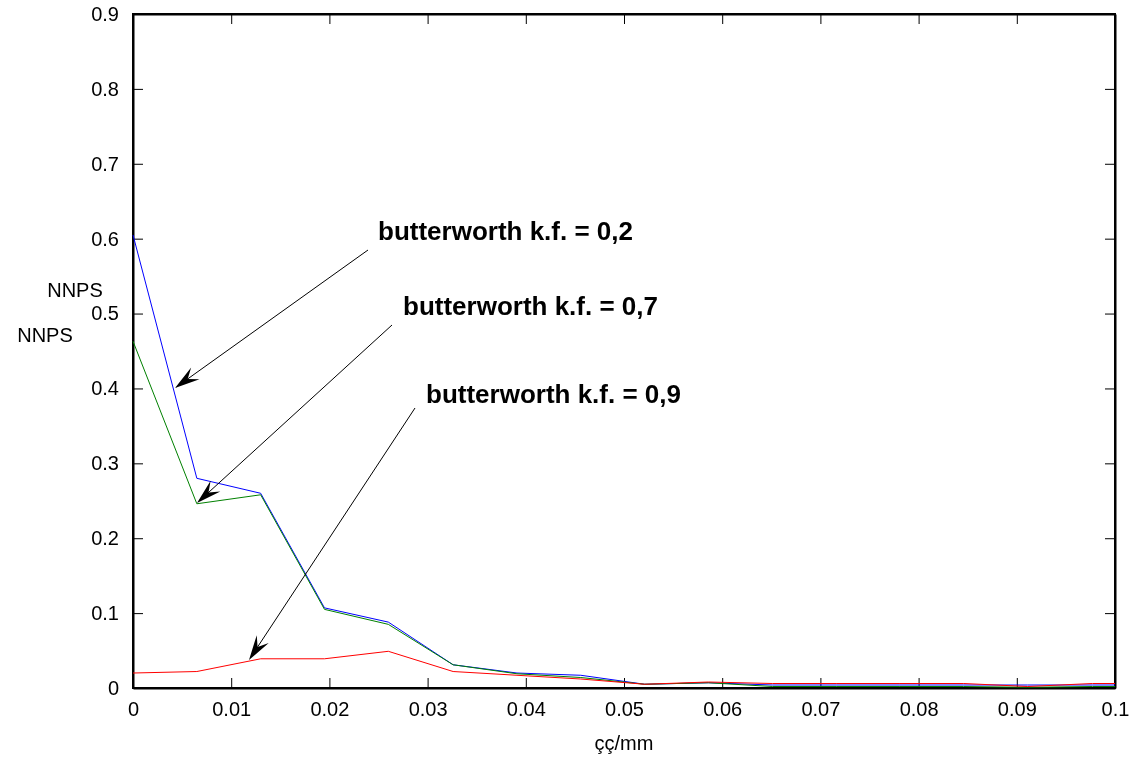  I want to click on x-tick-label: 0.08, so click(919, 709).